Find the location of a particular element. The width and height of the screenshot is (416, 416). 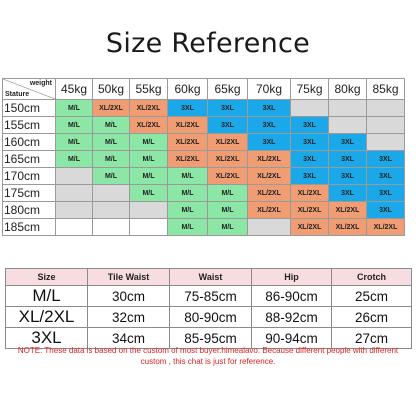

header-hip: Hip is located at coordinates (291, 277).